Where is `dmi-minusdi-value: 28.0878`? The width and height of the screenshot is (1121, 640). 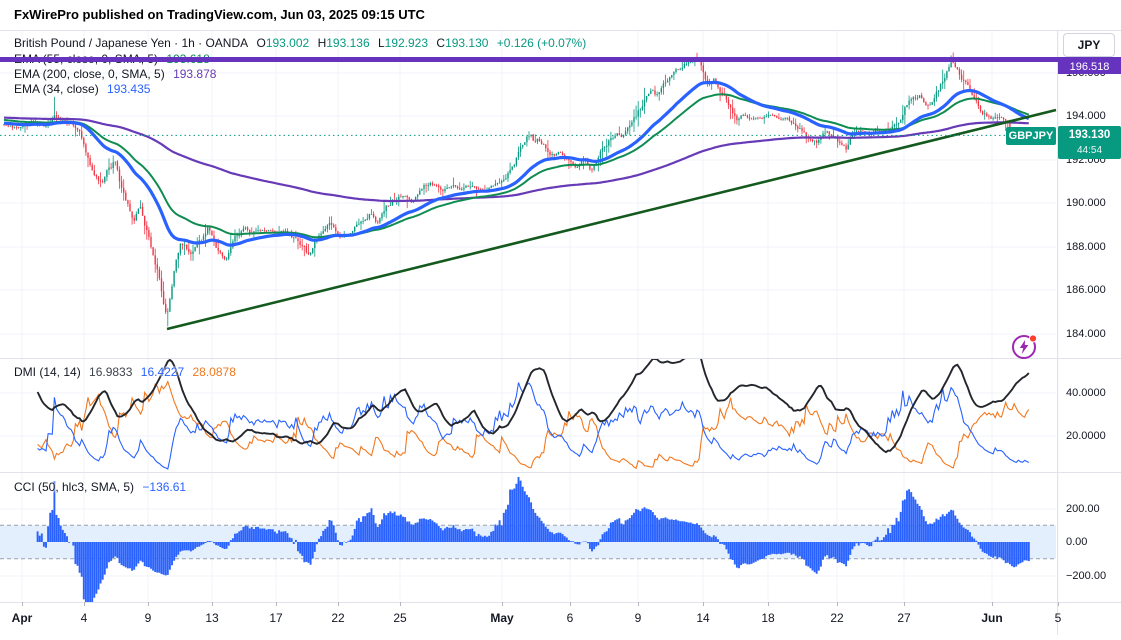
dmi-minusdi-value: 28.0878 is located at coordinates (214, 372).